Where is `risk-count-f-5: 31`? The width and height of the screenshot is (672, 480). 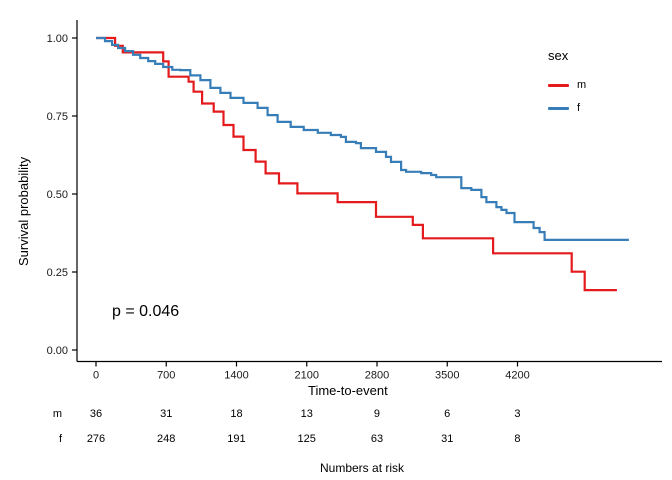 risk-count-f-5: 31 is located at coordinates (447, 439).